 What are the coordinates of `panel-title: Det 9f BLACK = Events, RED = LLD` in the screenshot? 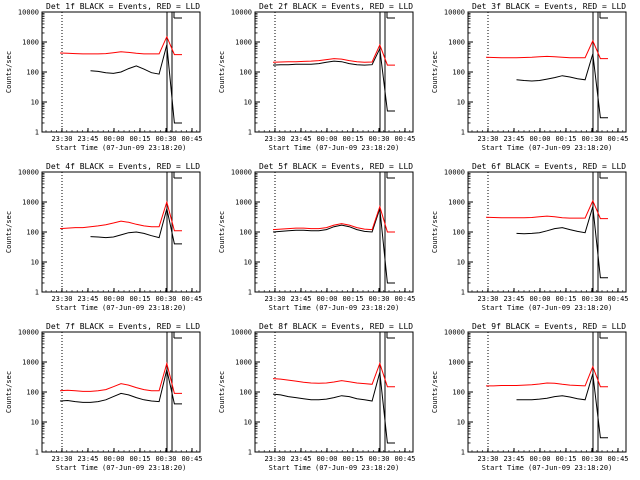 It's located at (549, 326).